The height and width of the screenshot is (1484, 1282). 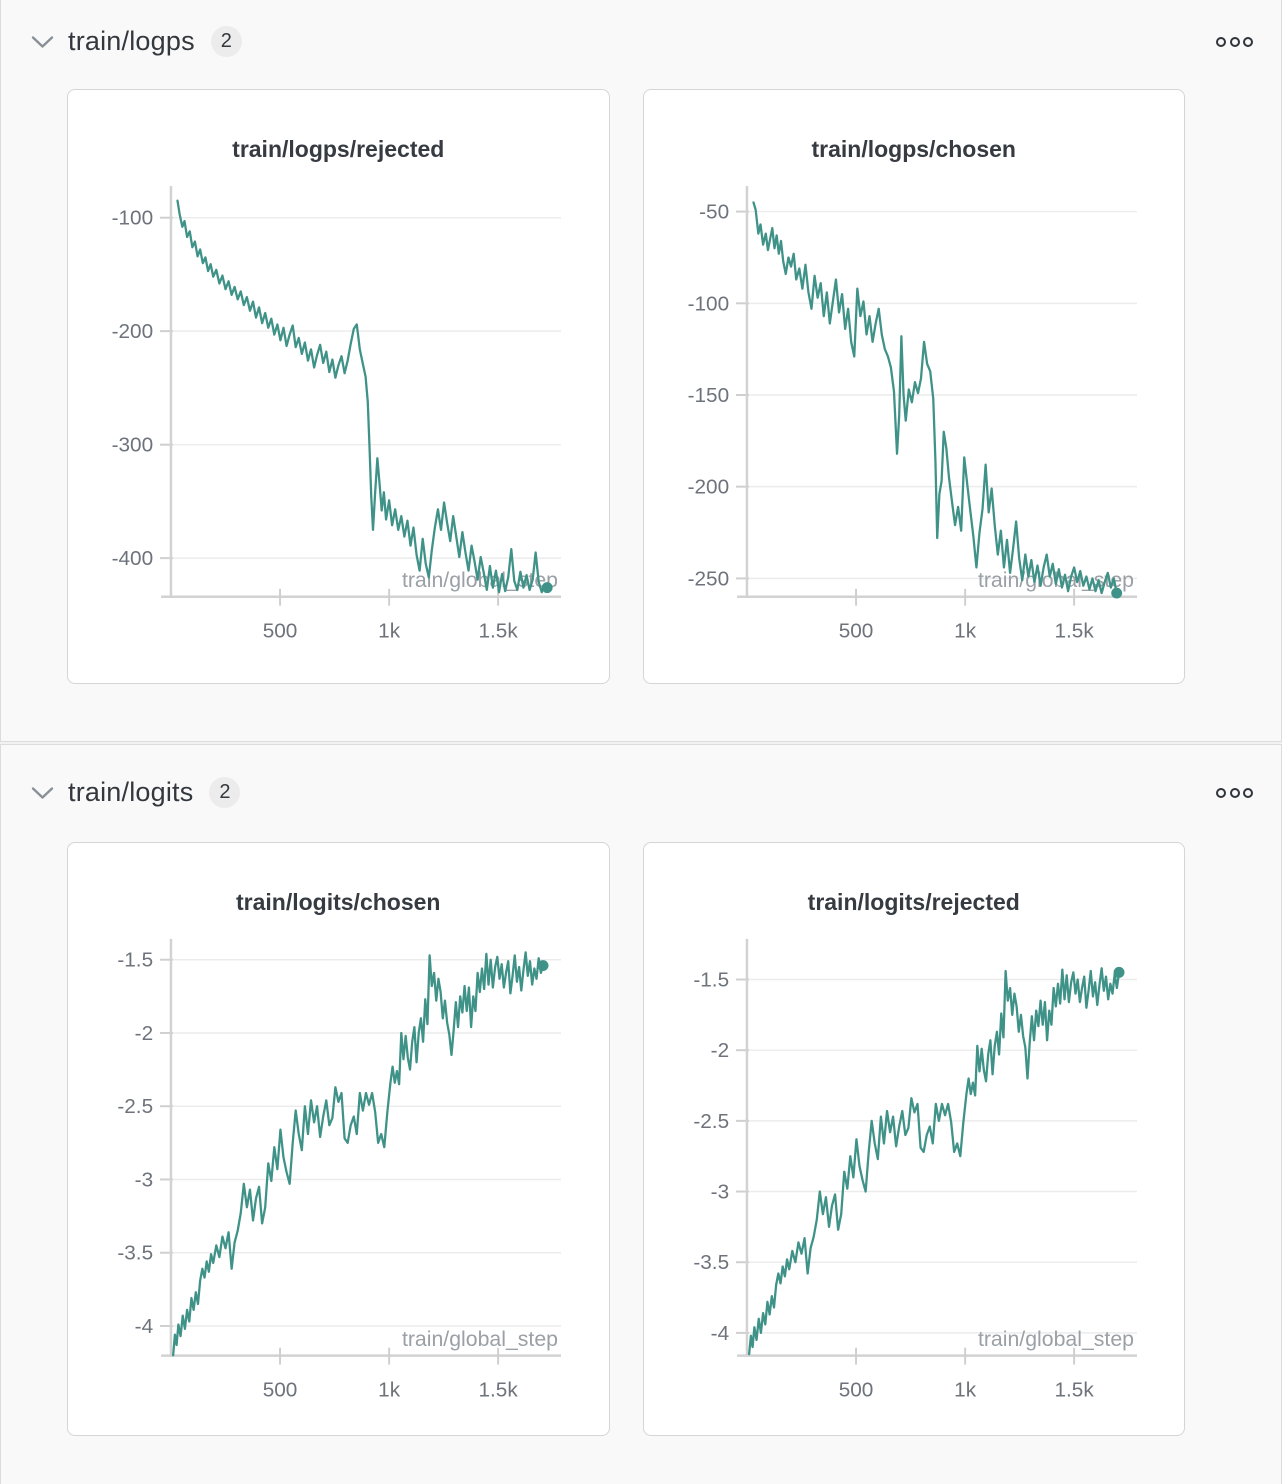 What do you see at coordinates (641, 28) in the screenshot?
I see `section-header: train/logps 2` at bounding box center [641, 28].